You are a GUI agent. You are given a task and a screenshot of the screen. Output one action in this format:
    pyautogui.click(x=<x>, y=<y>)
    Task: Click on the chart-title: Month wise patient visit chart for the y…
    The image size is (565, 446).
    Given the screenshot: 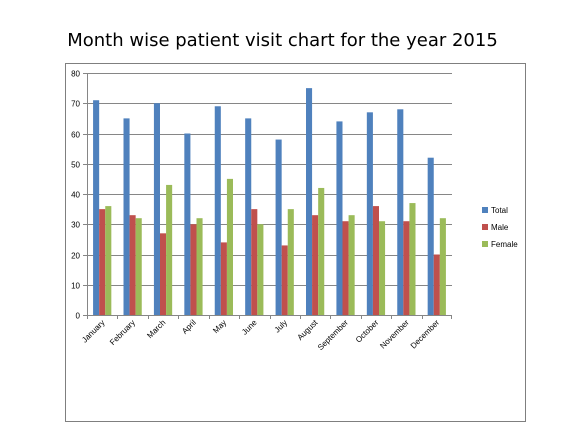 What is the action you would take?
    pyautogui.click(x=282, y=40)
    